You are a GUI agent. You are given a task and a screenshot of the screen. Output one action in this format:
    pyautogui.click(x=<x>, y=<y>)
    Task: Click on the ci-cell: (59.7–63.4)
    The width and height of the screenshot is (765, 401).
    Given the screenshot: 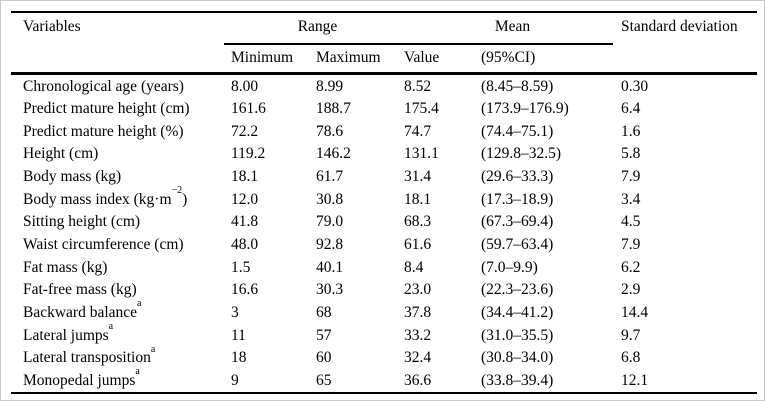 What is the action you would take?
    pyautogui.click(x=517, y=245)
    